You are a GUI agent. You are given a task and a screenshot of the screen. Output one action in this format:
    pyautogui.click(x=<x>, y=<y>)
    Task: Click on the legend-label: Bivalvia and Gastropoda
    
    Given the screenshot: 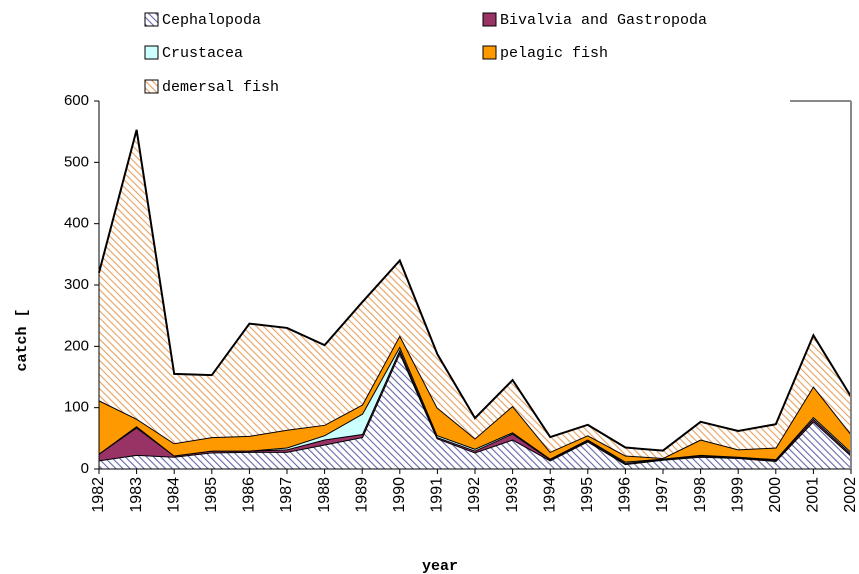 What is the action you would take?
    pyautogui.click(x=603, y=20)
    